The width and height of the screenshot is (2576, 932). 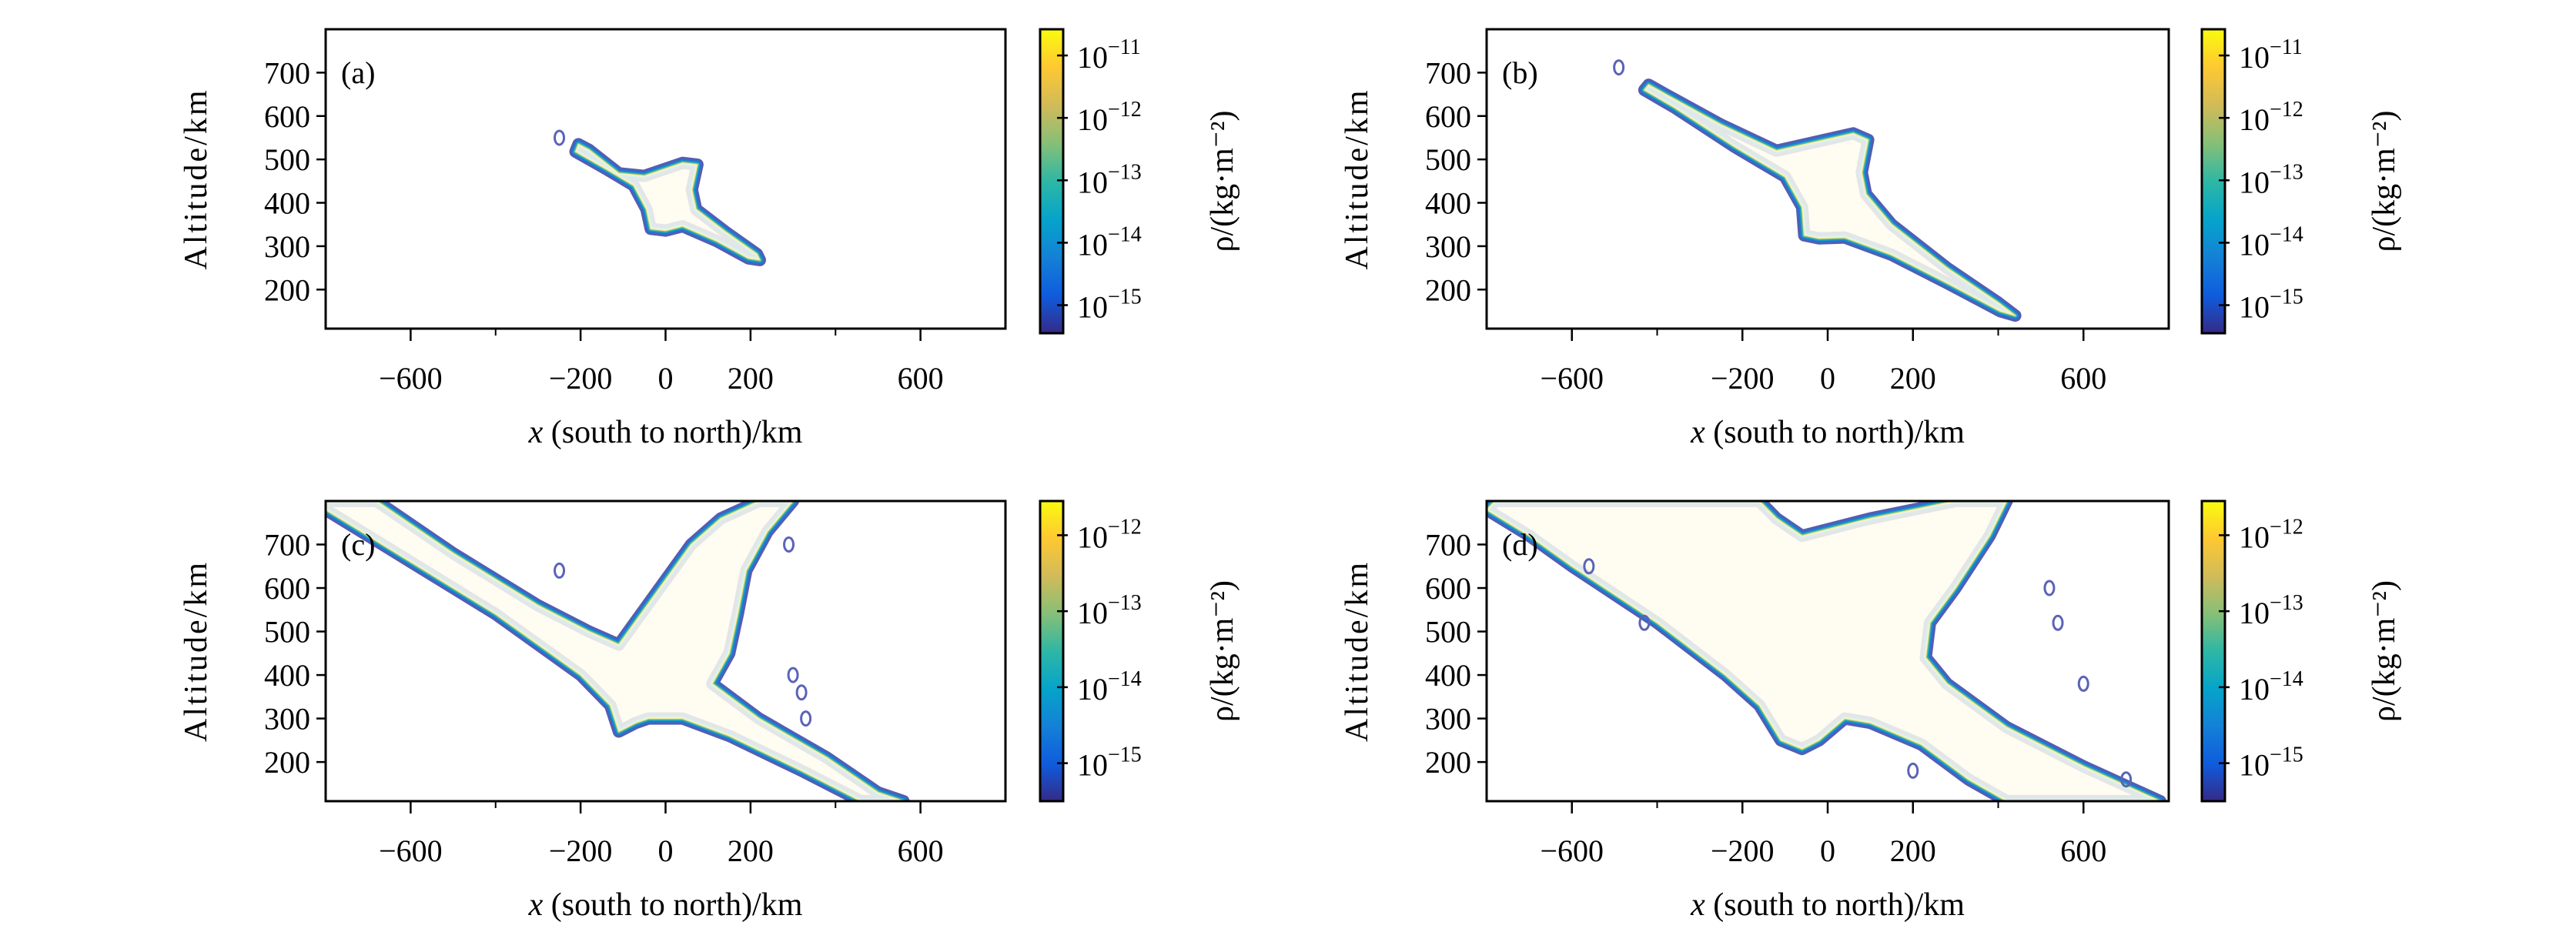 I want to click on panel-label: (b), so click(x=1520, y=72).